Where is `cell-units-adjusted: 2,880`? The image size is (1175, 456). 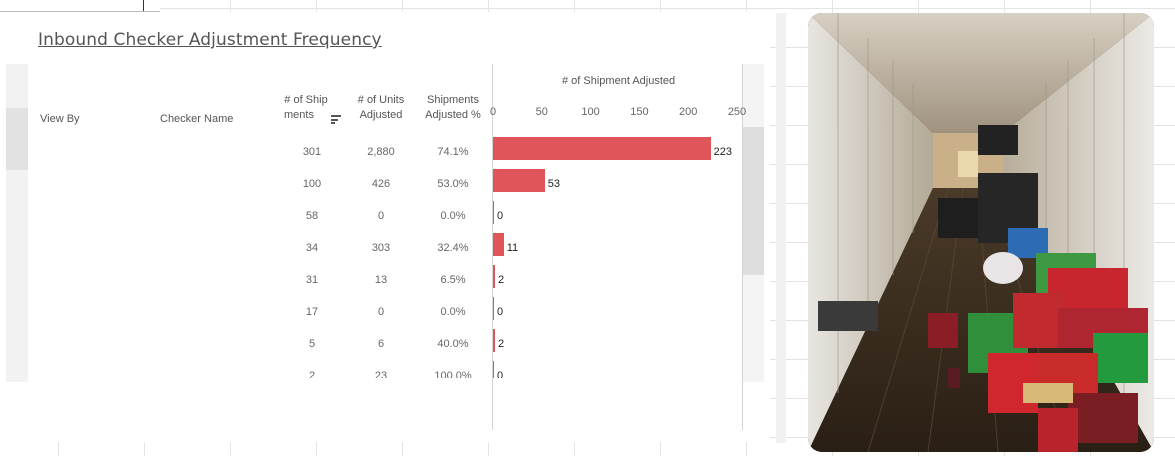 cell-units-adjusted: 2,880 is located at coordinates (381, 152).